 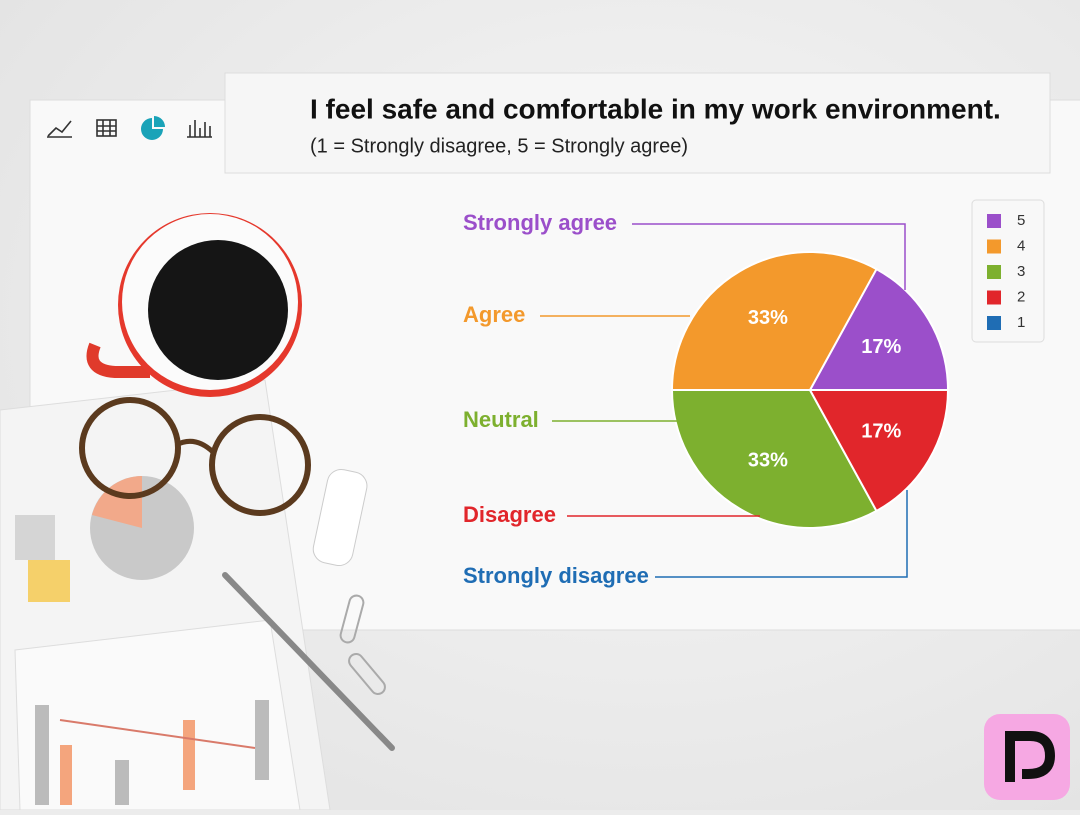 What do you see at coordinates (152, 129) in the screenshot?
I see `pie-icon` at bounding box center [152, 129].